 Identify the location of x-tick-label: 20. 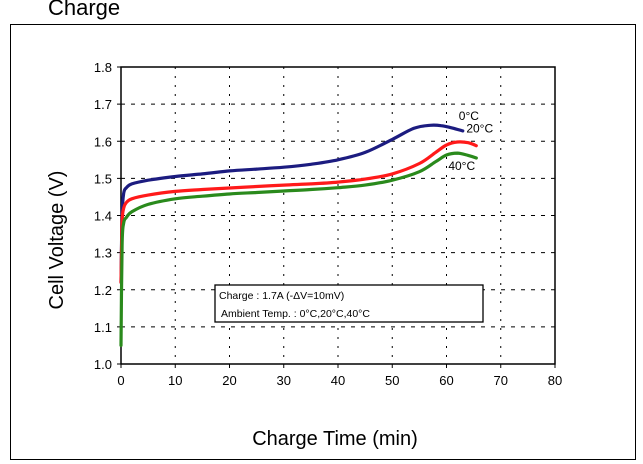
(229, 380).